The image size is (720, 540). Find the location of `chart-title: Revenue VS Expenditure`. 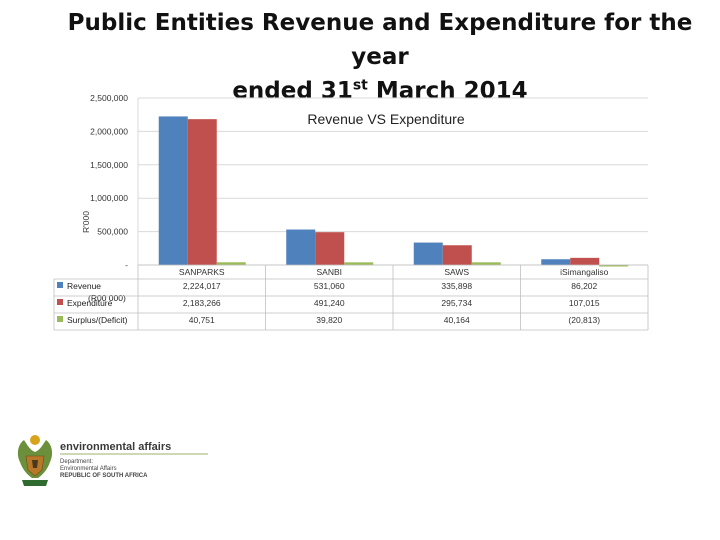

chart-title: Revenue VS Expenditure is located at coordinates (385, 119).